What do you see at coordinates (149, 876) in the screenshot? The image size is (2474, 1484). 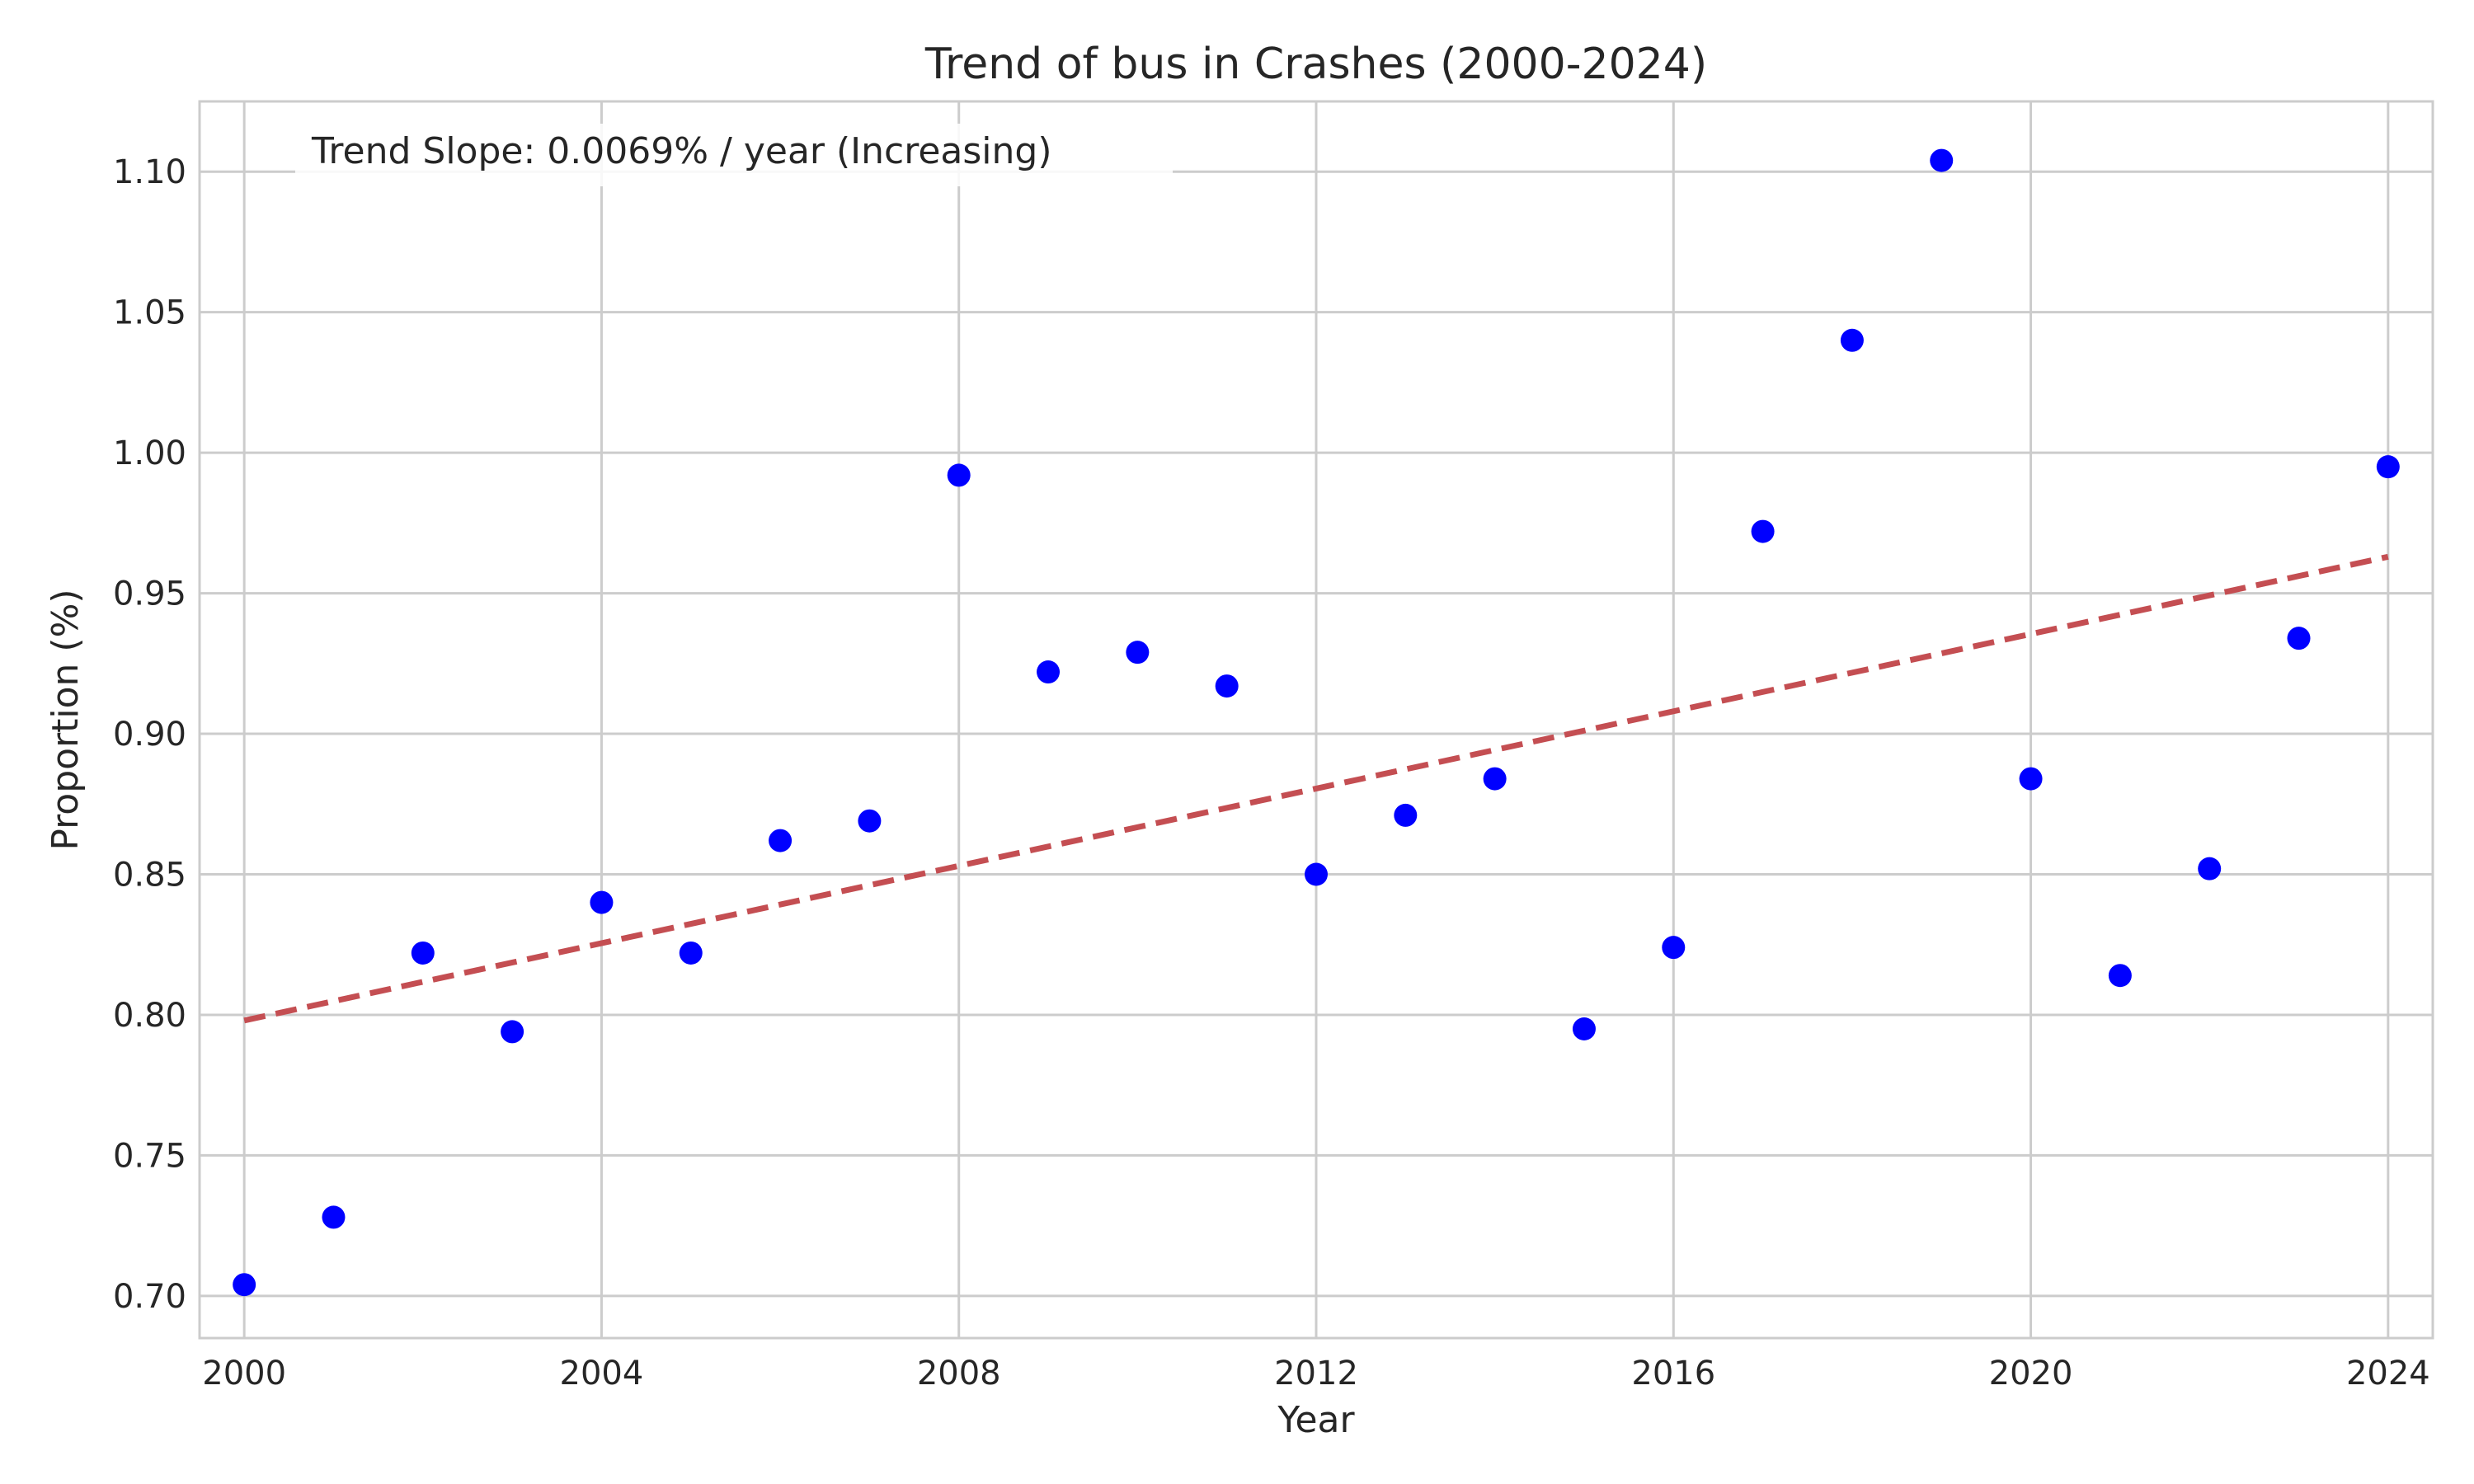 I see `y-tick-label: 0.85` at bounding box center [149, 876].